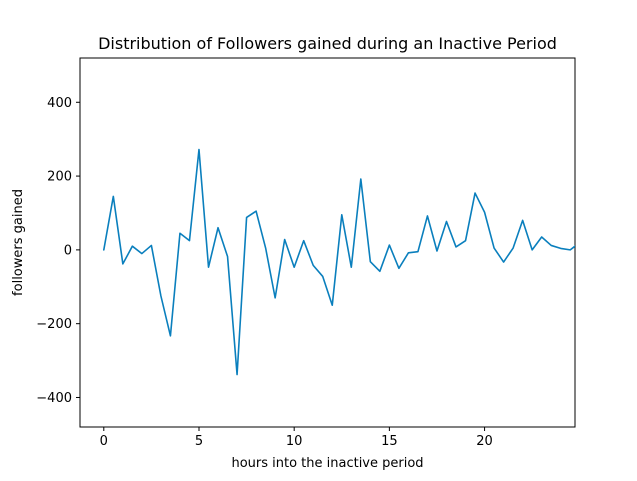  I want to click on y-tick-label: 200, so click(59, 177).